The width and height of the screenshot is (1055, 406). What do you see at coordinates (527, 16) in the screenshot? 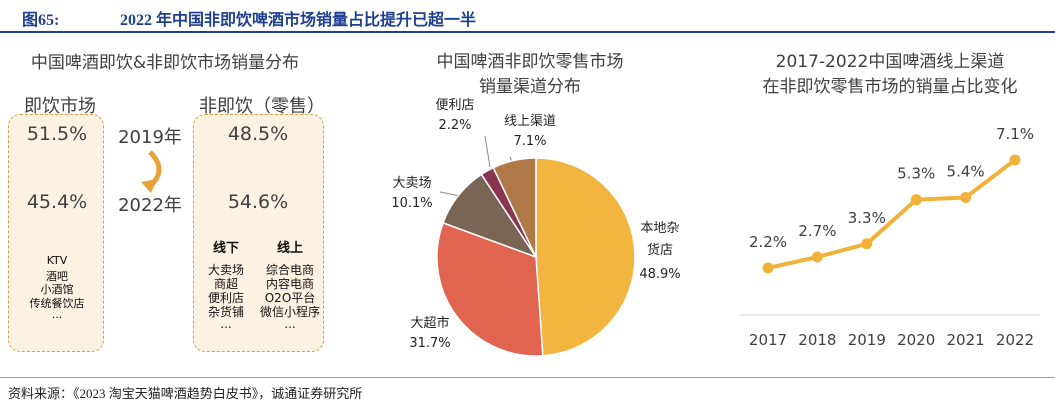
I see `header: 图65: 2022 年中国非即饮啤酒市场销量占比提升已超一半` at bounding box center [527, 16].